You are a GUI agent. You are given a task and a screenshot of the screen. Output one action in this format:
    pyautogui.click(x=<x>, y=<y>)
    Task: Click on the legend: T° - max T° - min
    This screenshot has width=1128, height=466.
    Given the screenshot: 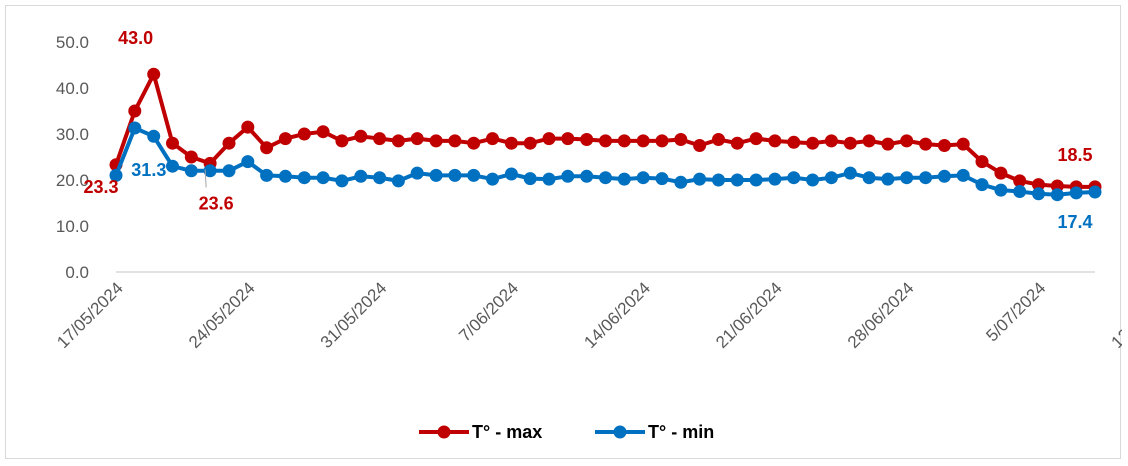 What is the action you would take?
    pyautogui.click(x=566, y=432)
    